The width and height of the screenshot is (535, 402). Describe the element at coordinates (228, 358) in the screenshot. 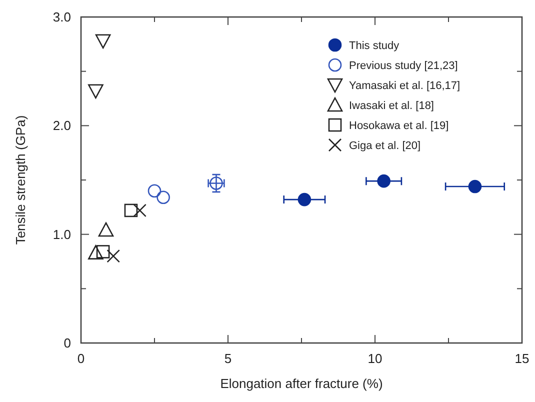

I see `x-tick-label: 5` at that location.